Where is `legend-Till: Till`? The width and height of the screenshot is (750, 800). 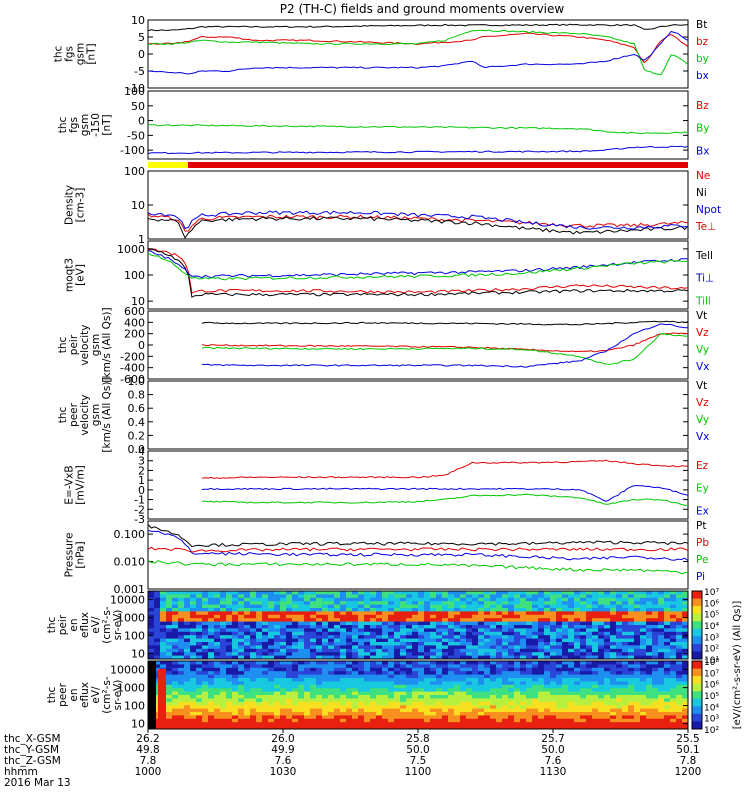 legend-Till: Till is located at coordinates (703, 301).